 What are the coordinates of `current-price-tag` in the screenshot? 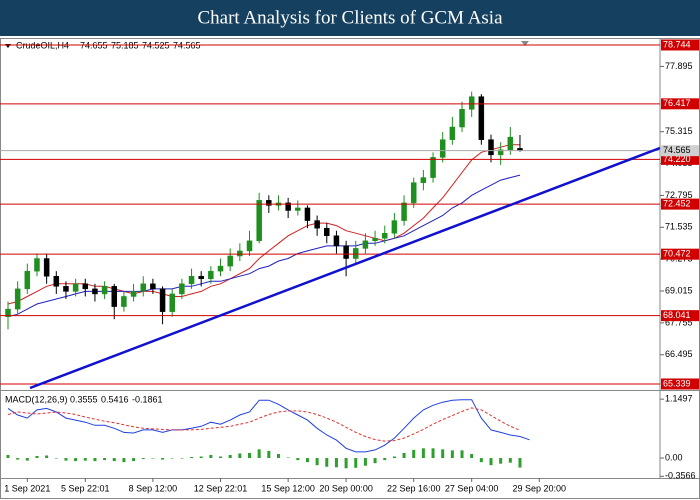 It's located at (680, 151).